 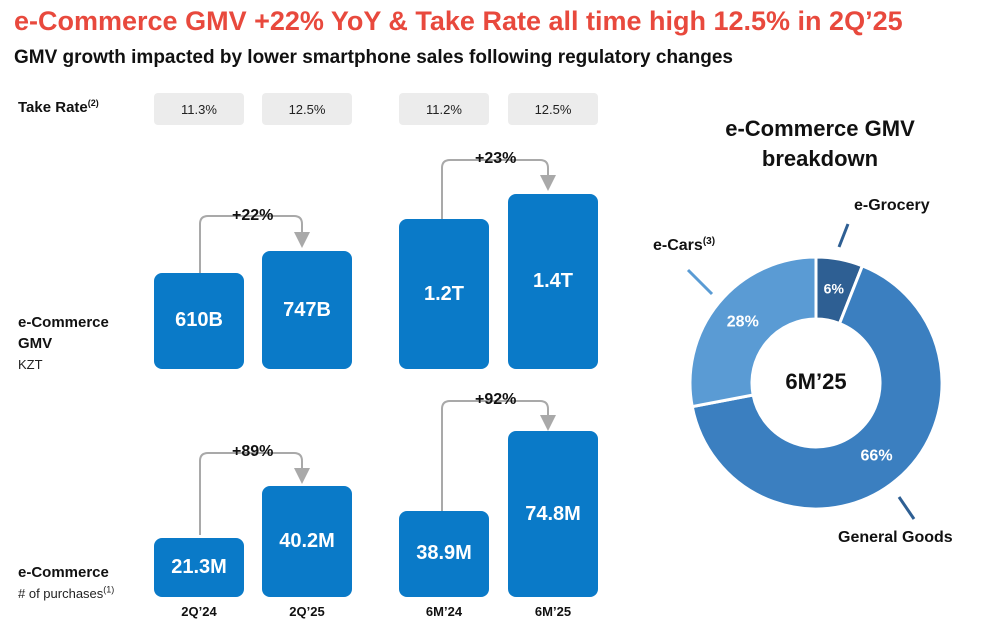 What do you see at coordinates (253, 451) in the screenshot?
I see `purchases-quarter-growth: +89%` at bounding box center [253, 451].